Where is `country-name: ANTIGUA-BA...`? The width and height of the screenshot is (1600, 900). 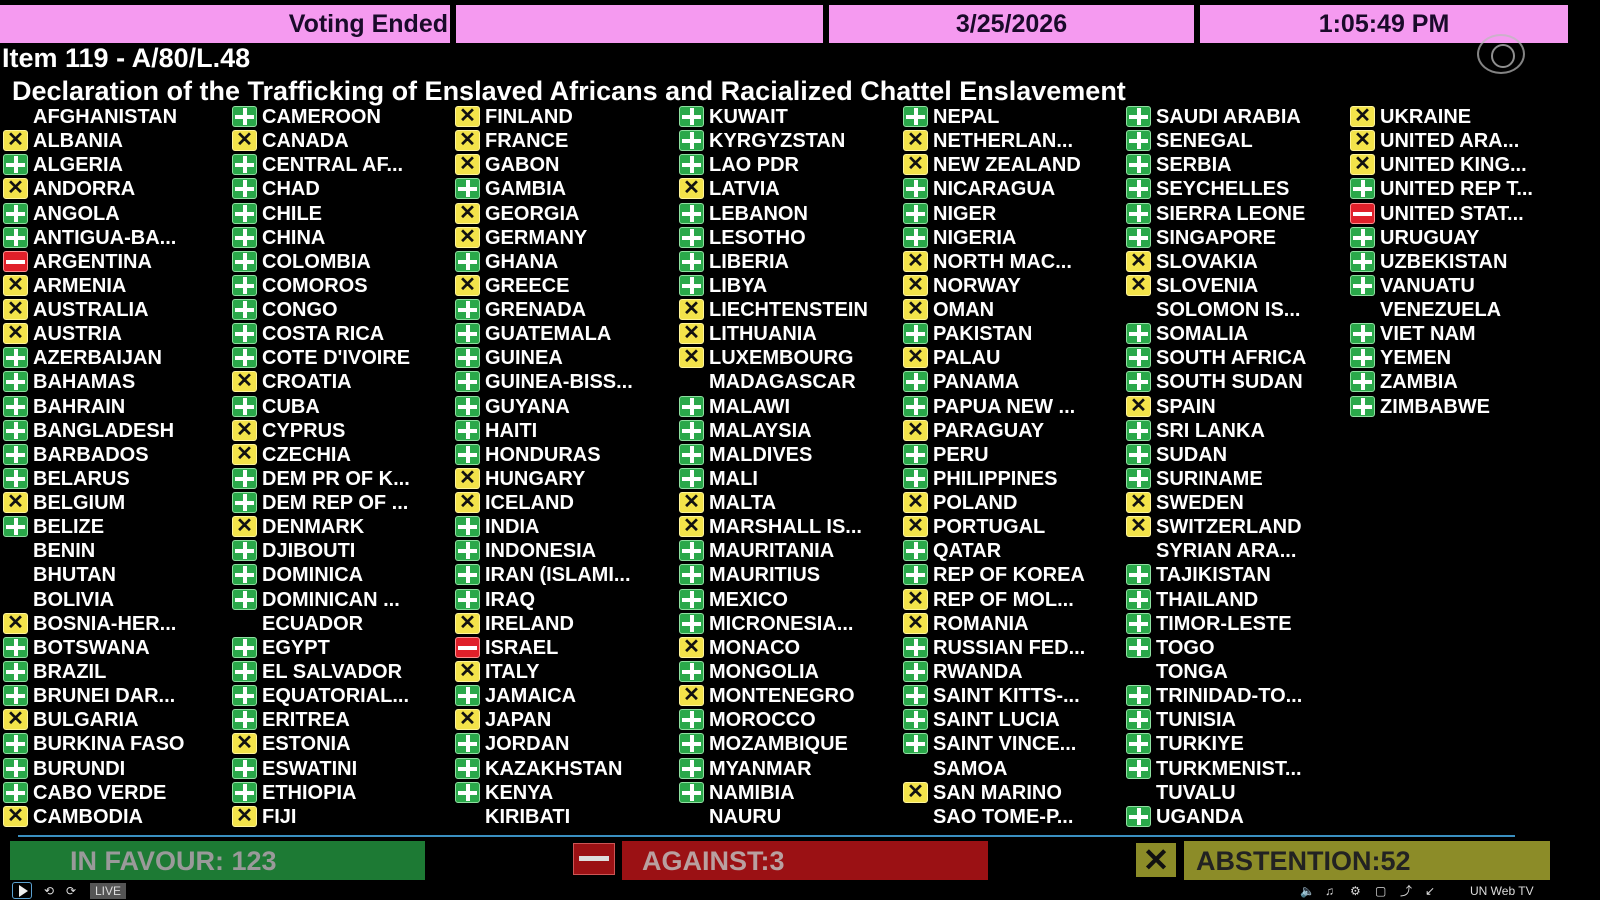 country-name: ANTIGUA-BA... is located at coordinates (105, 237).